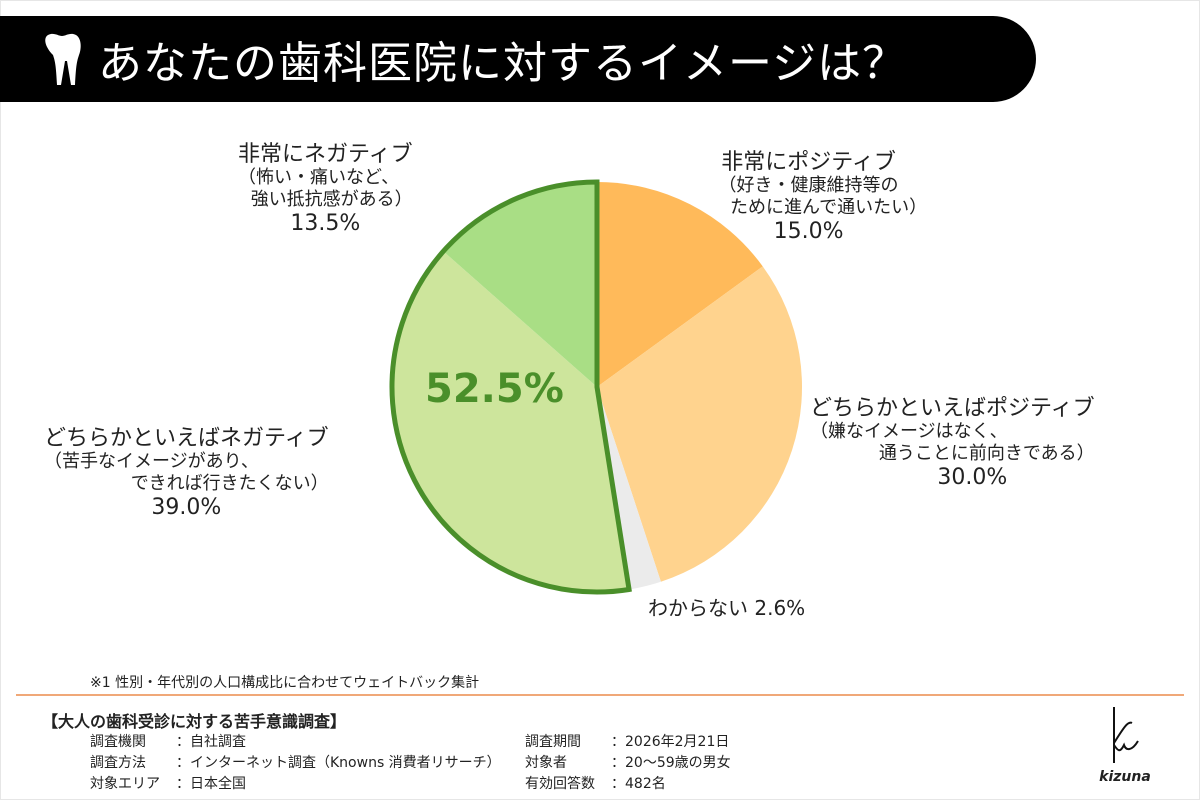  I want to click on info-value: ：2026年2月21日, so click(670, 742).